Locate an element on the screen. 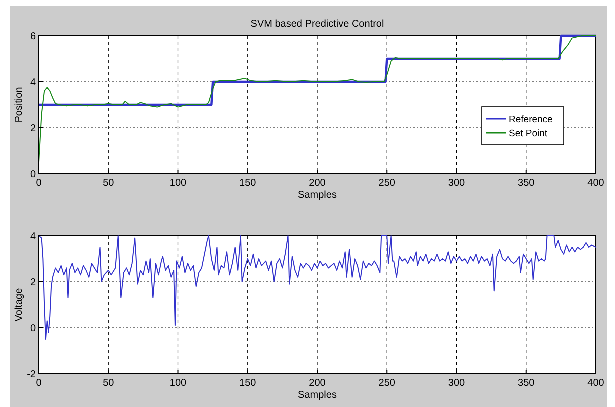  y-axis-title: Voltage is located at coordinates (19, 305).